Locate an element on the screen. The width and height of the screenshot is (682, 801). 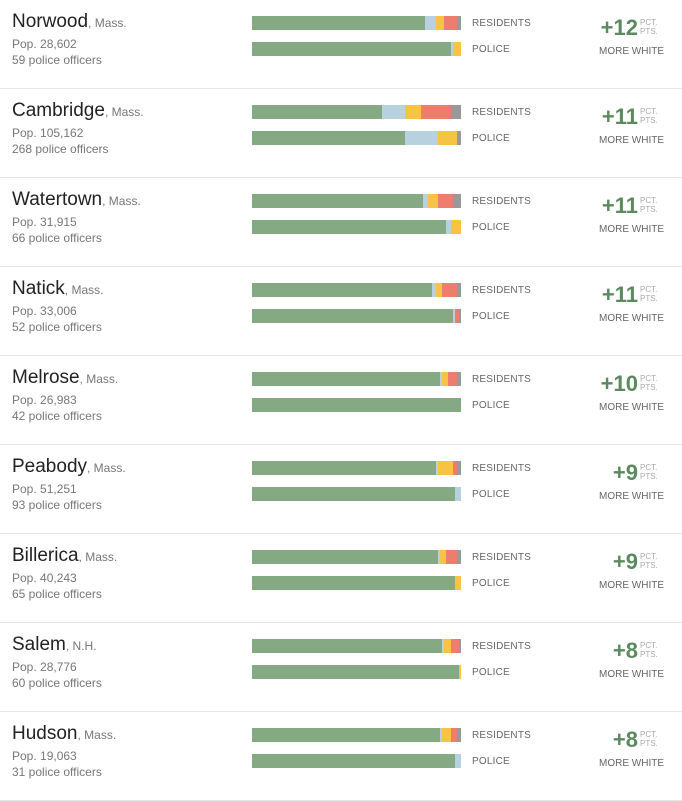
officer-count-text: 60 police officers is located at coordinates (57, 683).